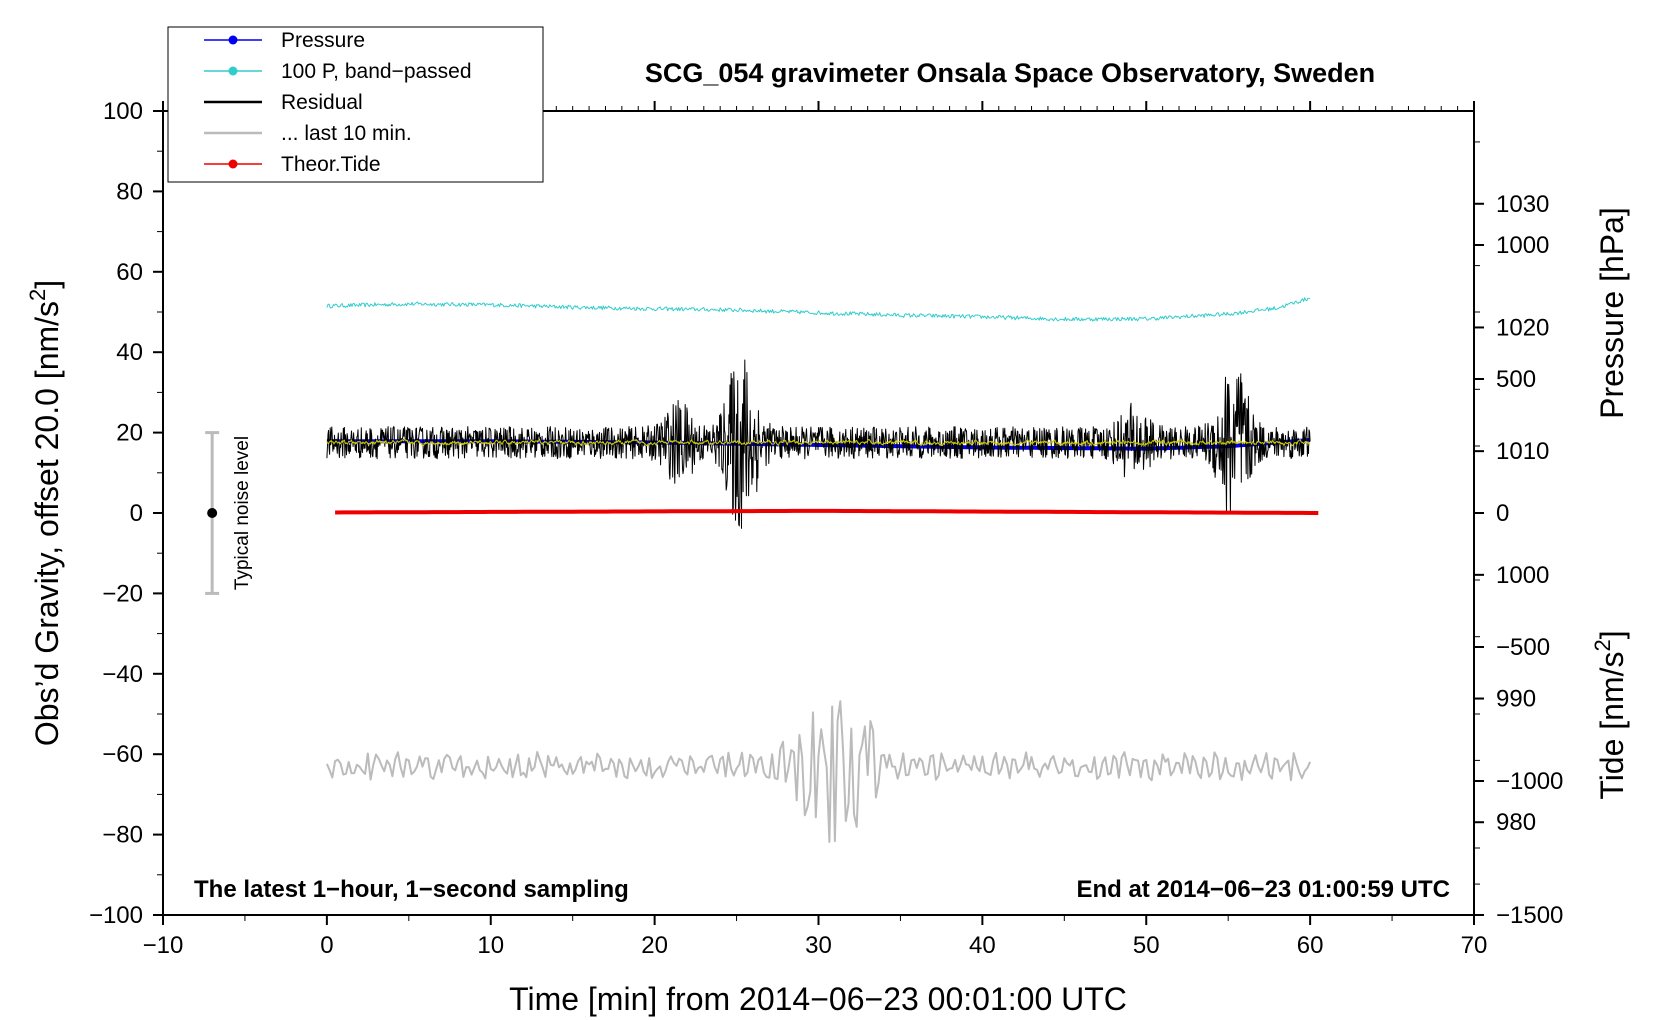  What do you see at coordinates (323, 40) in the screenshot?
I see `legend-label: Pressure` at bounding box center [323, 40].